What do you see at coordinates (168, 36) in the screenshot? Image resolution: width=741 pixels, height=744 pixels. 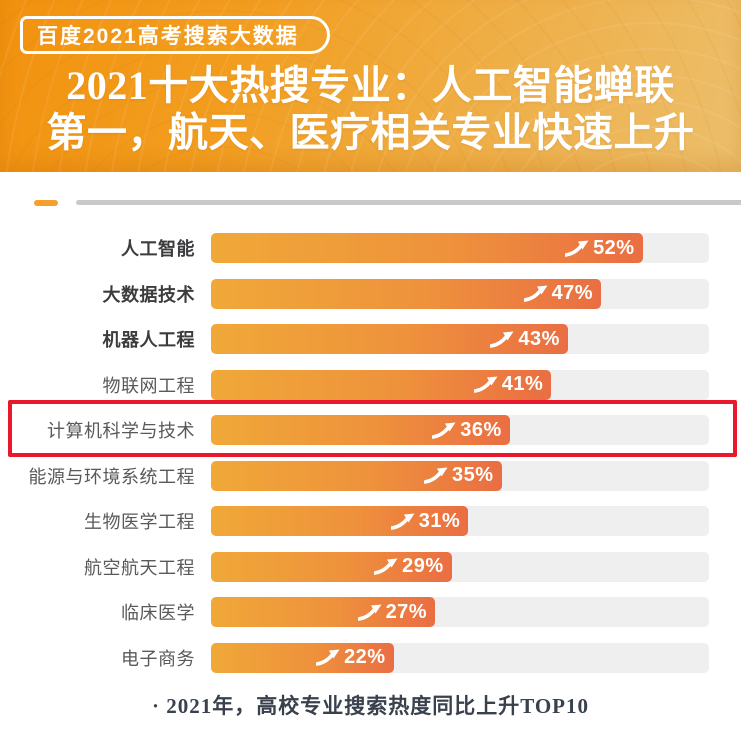 I see `source-badge-label: 百度2021高考搜索大数据` at bounding box center [168, 36].